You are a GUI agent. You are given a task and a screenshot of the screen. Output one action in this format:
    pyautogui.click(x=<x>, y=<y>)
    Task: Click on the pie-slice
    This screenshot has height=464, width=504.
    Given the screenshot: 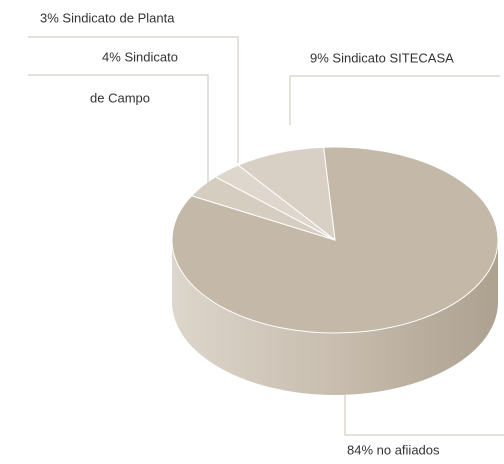 What is the action you would take?
    pyautogui.click(x=286, y=194)
    